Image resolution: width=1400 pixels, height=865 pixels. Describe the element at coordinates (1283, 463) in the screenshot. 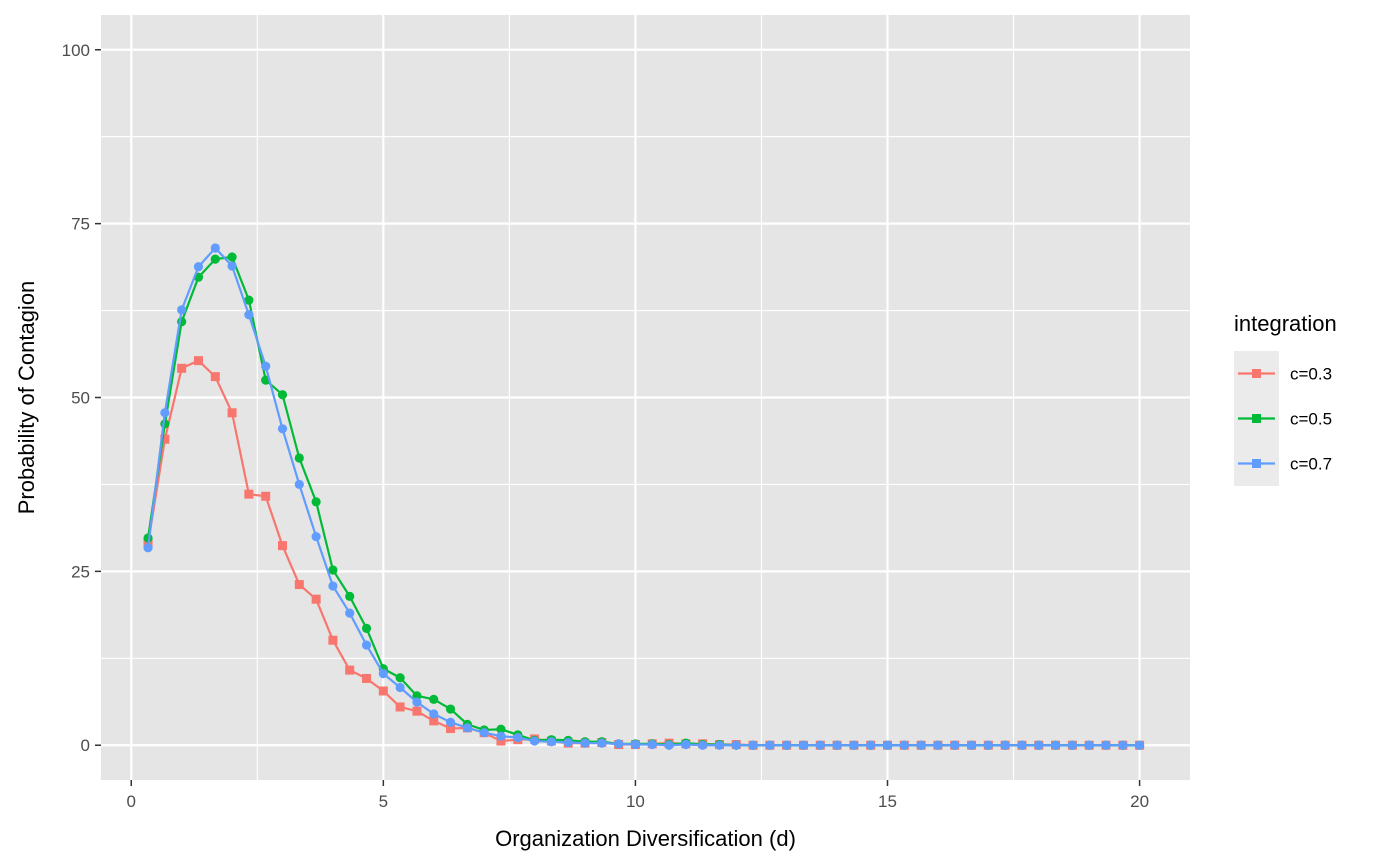

I see `legend-item: c=0.7` at that location.